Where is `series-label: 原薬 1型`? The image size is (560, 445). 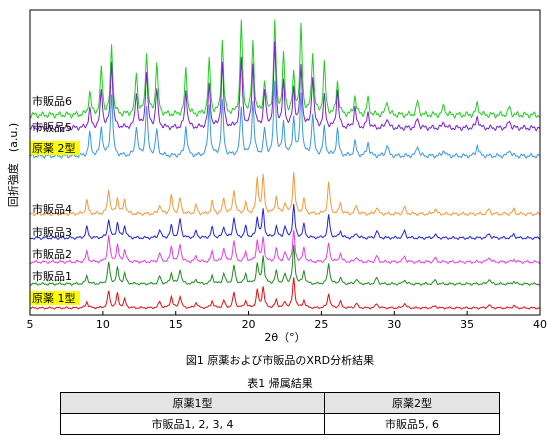
series-label: 原薬 1型 is located at coordinates (54, 298).